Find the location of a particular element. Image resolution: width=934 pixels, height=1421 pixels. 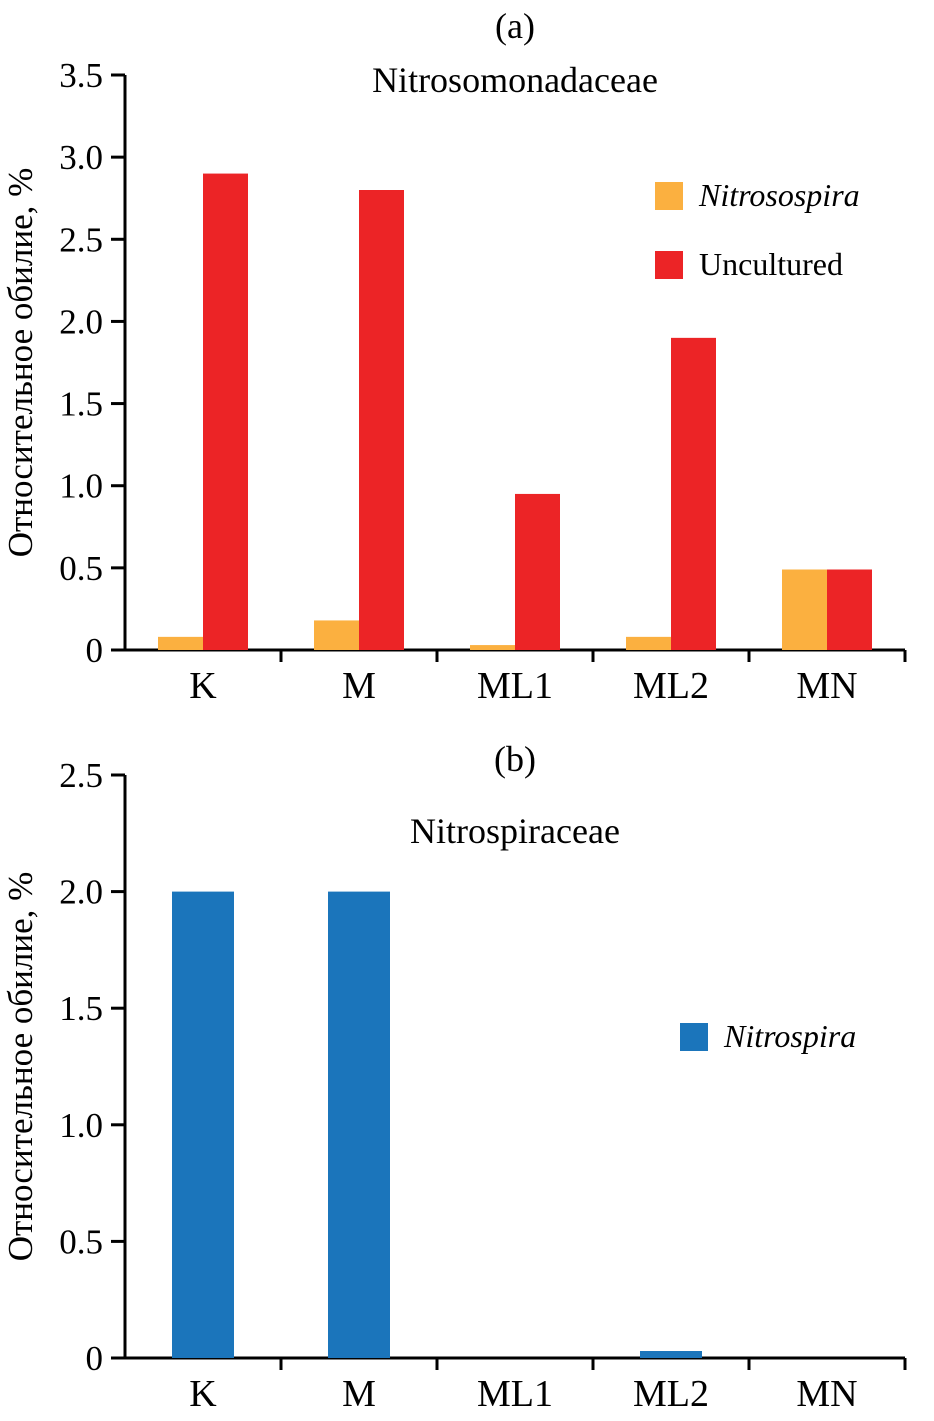

bar-ML2-Uncultured is located at coordinates (693, 493).